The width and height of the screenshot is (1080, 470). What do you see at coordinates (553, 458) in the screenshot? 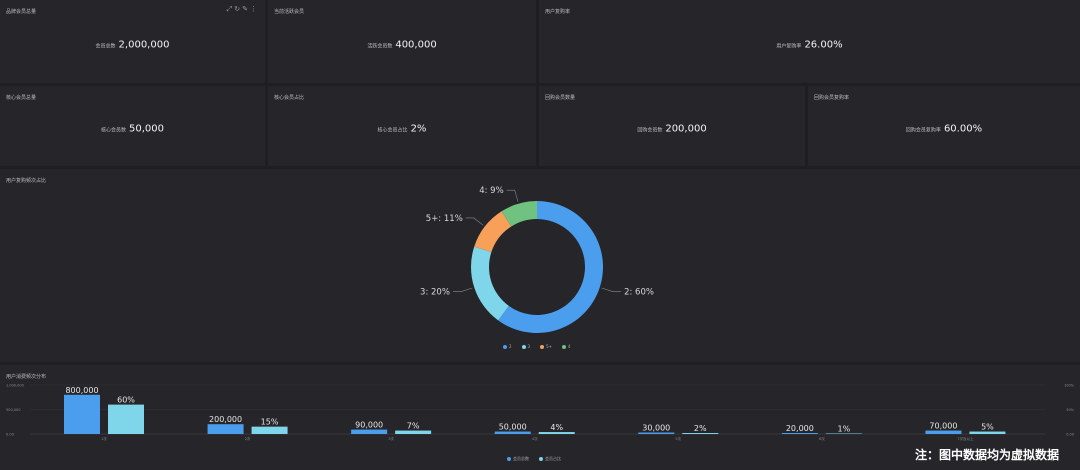
I see `legend-label: 会员占比` at bounding box center [553, 458].